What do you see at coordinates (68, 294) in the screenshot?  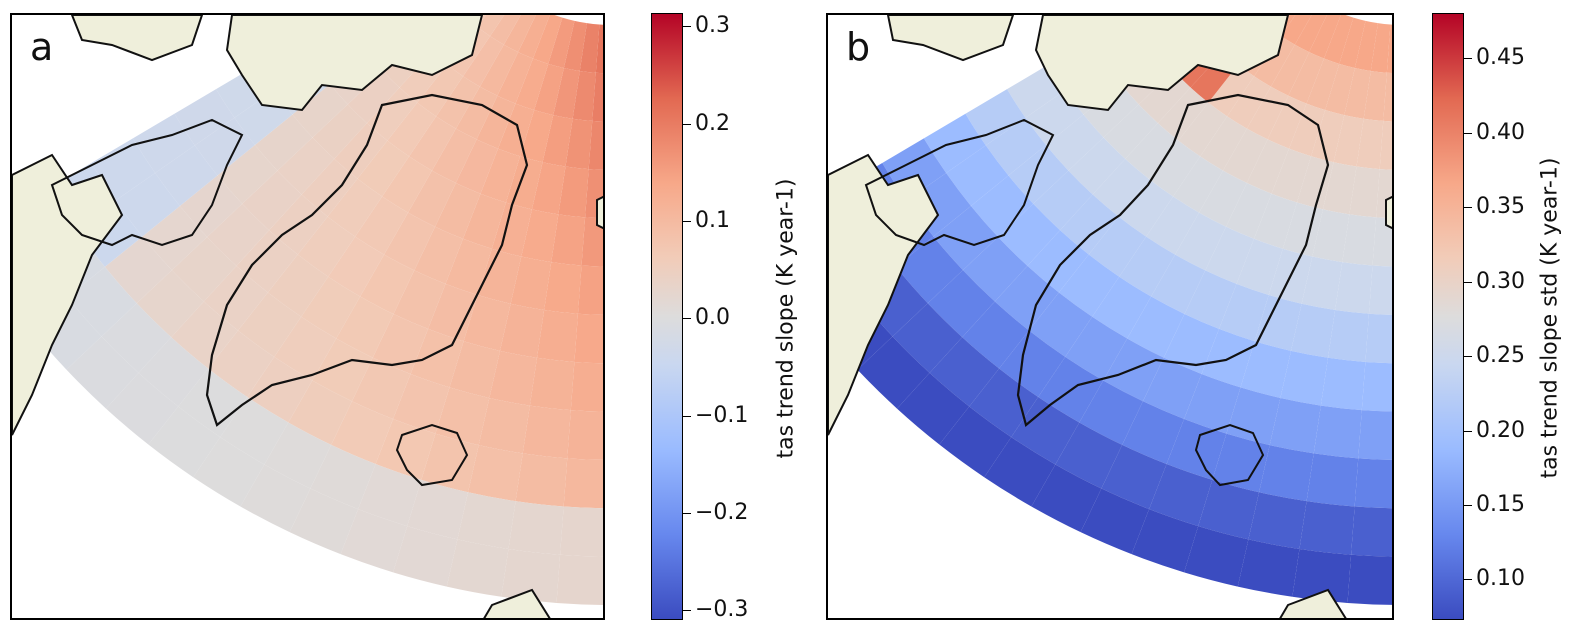 I see `canada-land` at bounding box center [68, 294].